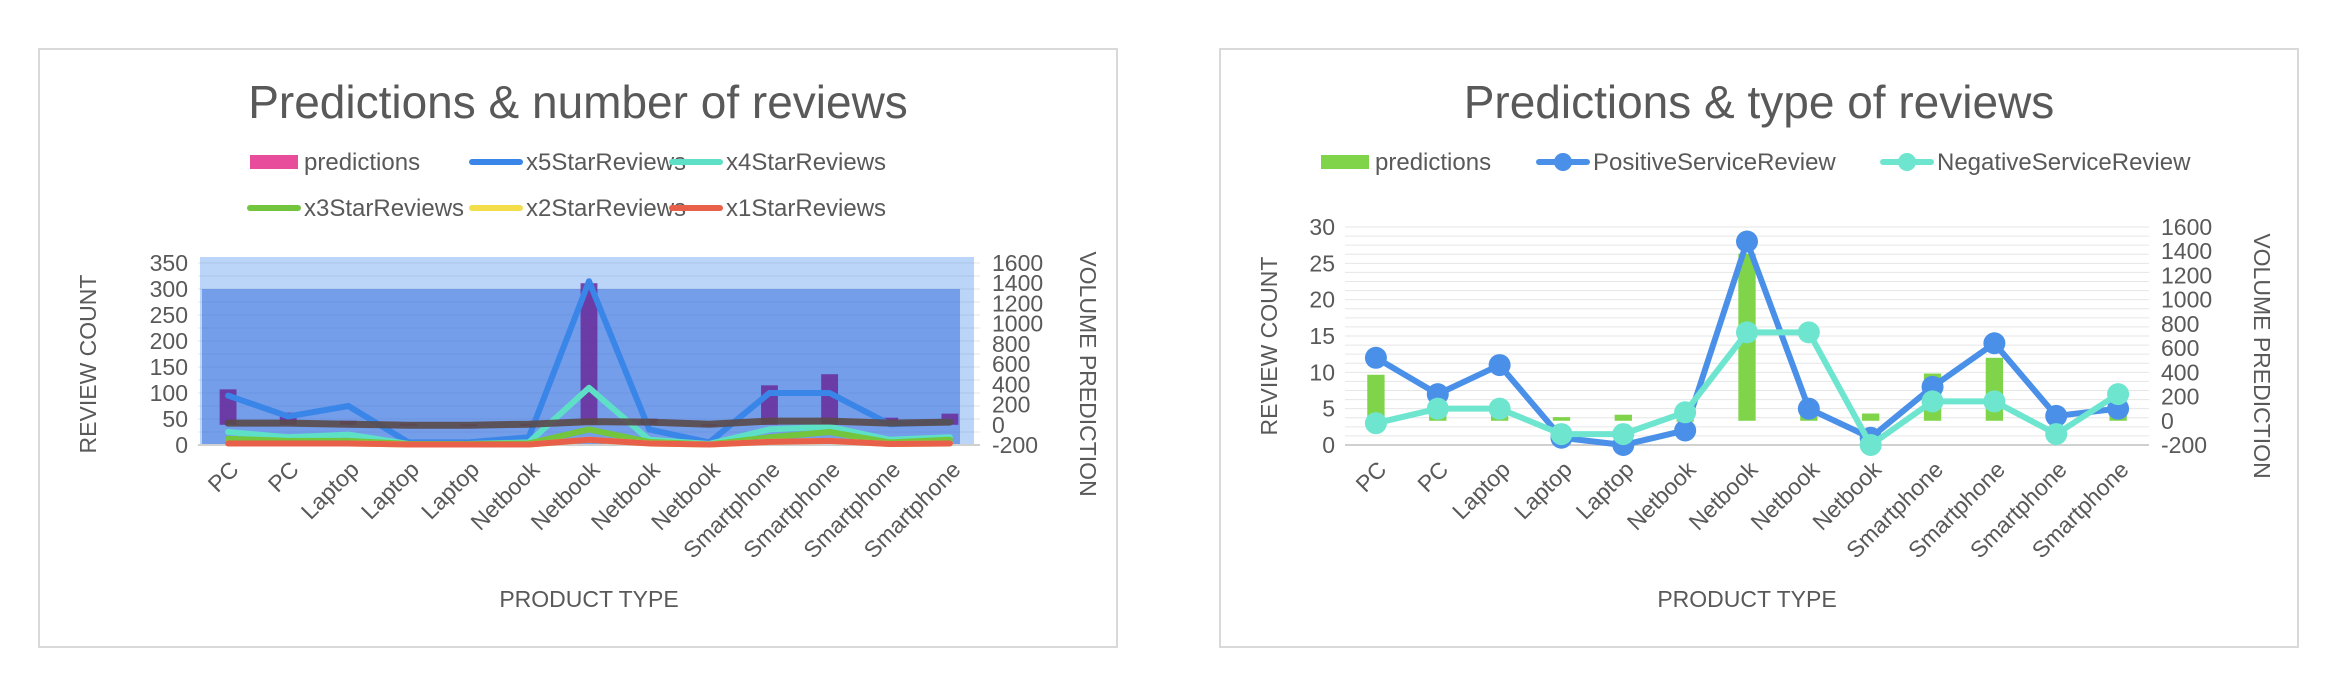 This screenshot has width=2336, height=696. What do you see at coordinates (1015, 445) in the screenshot?
I see `y2-tick-label: -200` at bounding box center [1015, 445].